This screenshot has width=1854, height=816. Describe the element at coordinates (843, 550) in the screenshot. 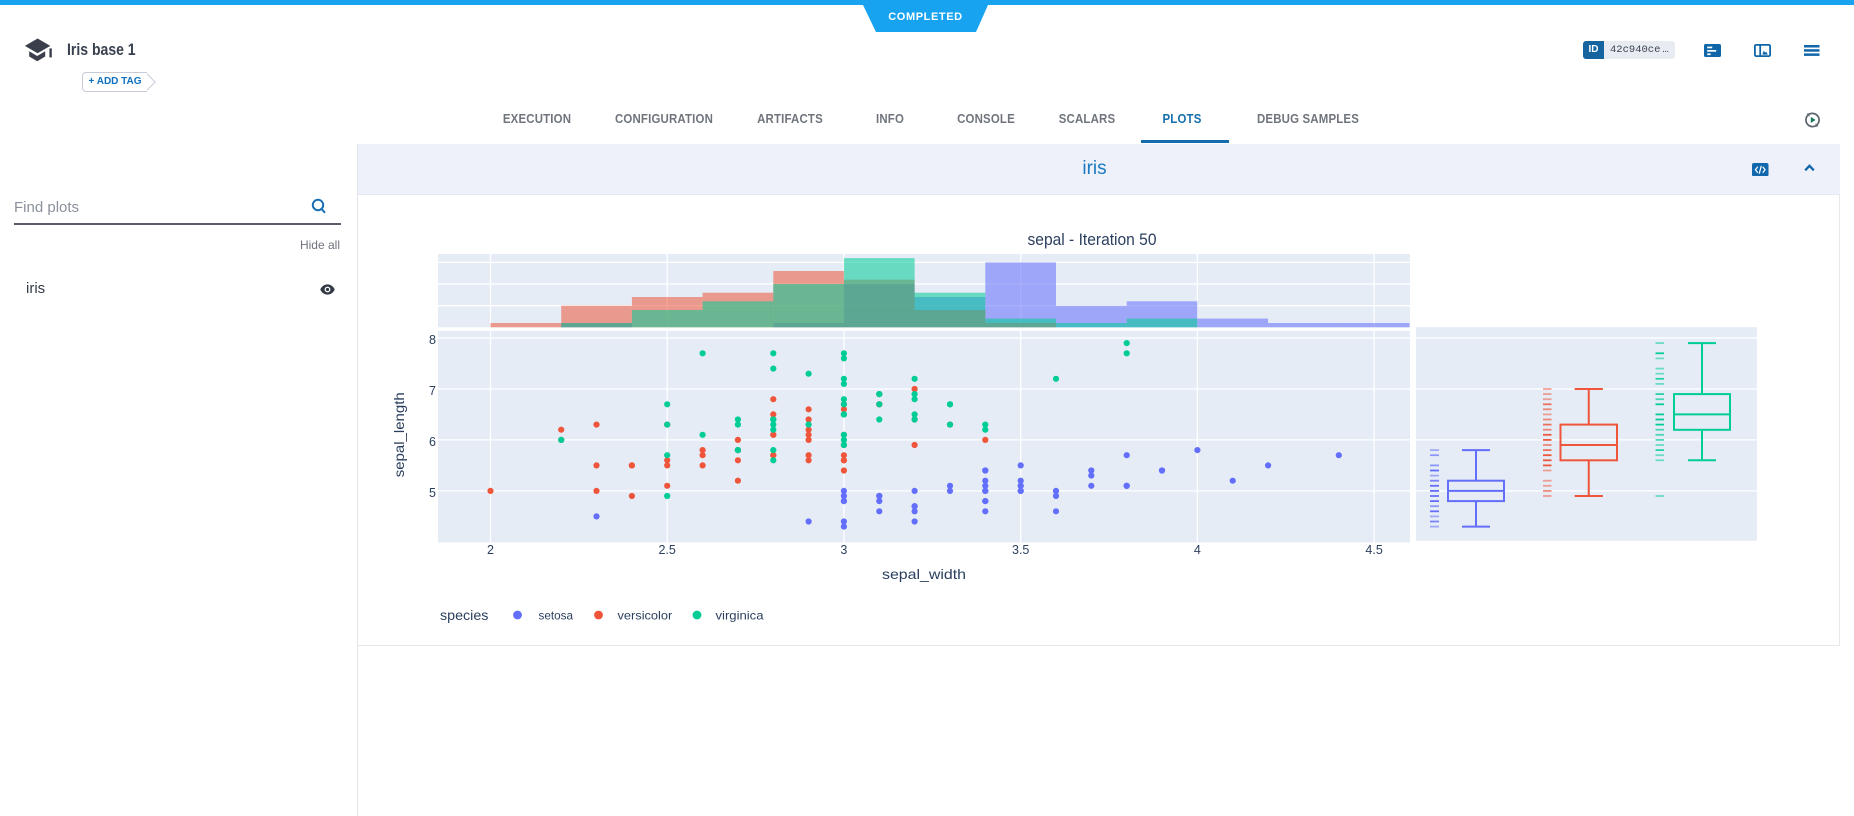

I see `svg-text: 3` at that location.